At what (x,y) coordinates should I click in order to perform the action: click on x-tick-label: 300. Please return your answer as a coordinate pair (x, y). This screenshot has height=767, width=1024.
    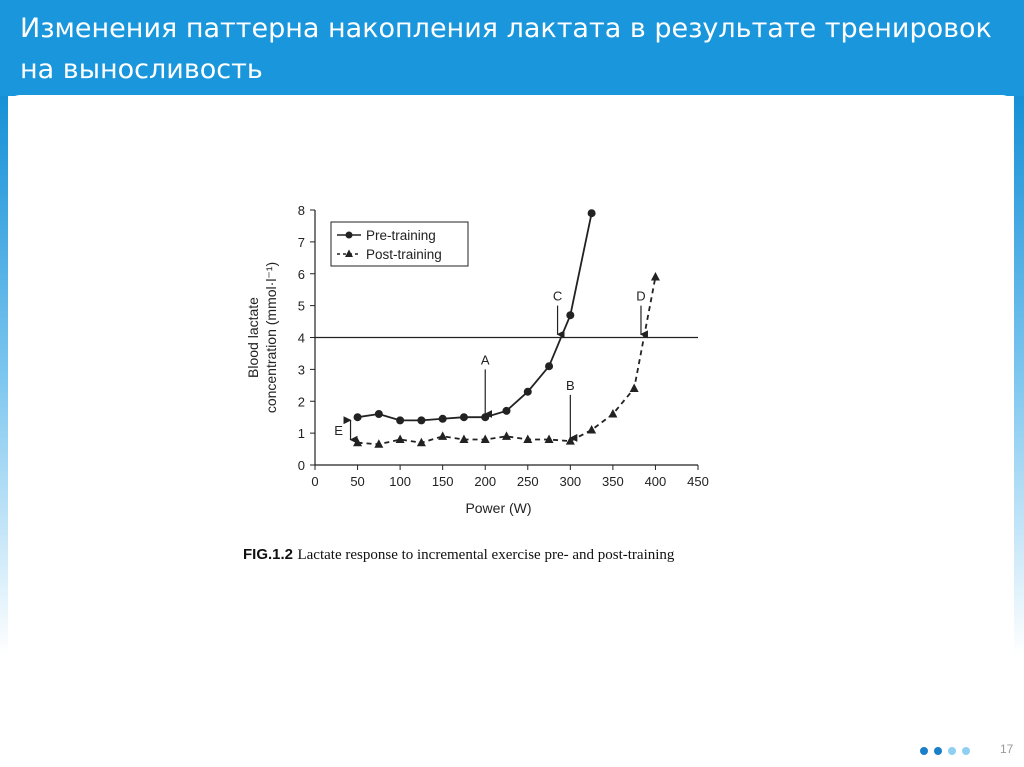
    Looking at the image, I should click on (570, 481).